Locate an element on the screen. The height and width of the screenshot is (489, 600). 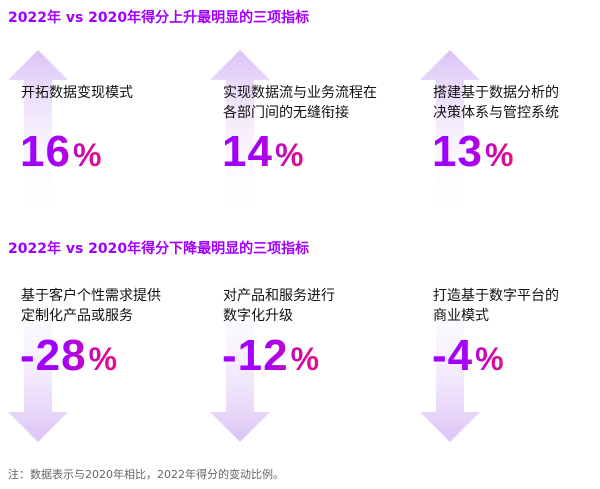
metric-value: 14% is located at coordinates (263, 153).